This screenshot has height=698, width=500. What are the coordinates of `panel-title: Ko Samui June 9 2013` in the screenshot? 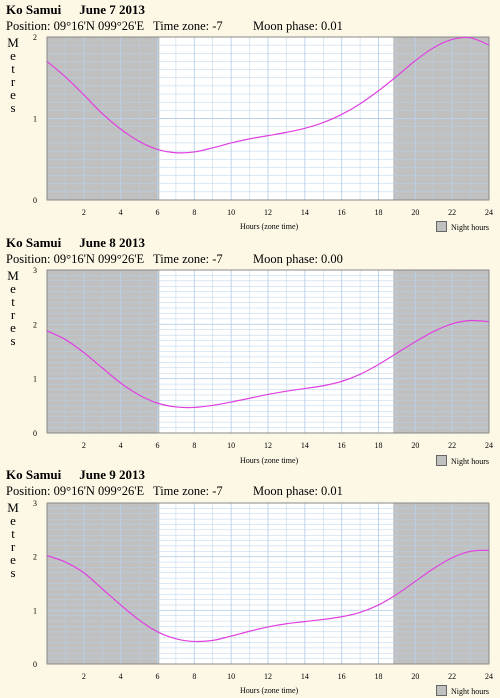 It's located at (75, 475).